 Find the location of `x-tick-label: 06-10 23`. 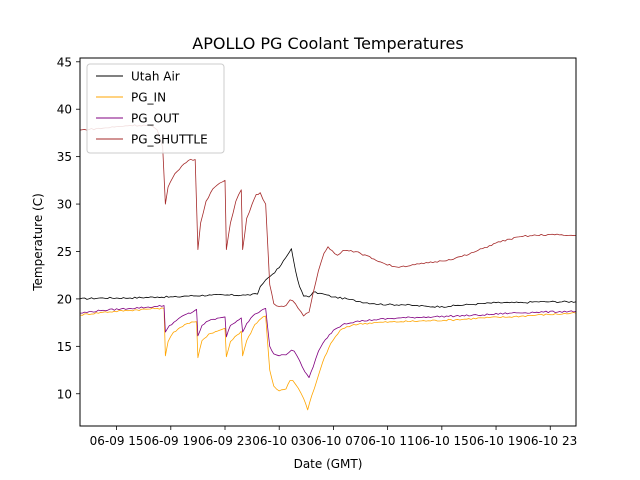

x-tick-label: 06-10 23 is located at coordinates (550, 441).